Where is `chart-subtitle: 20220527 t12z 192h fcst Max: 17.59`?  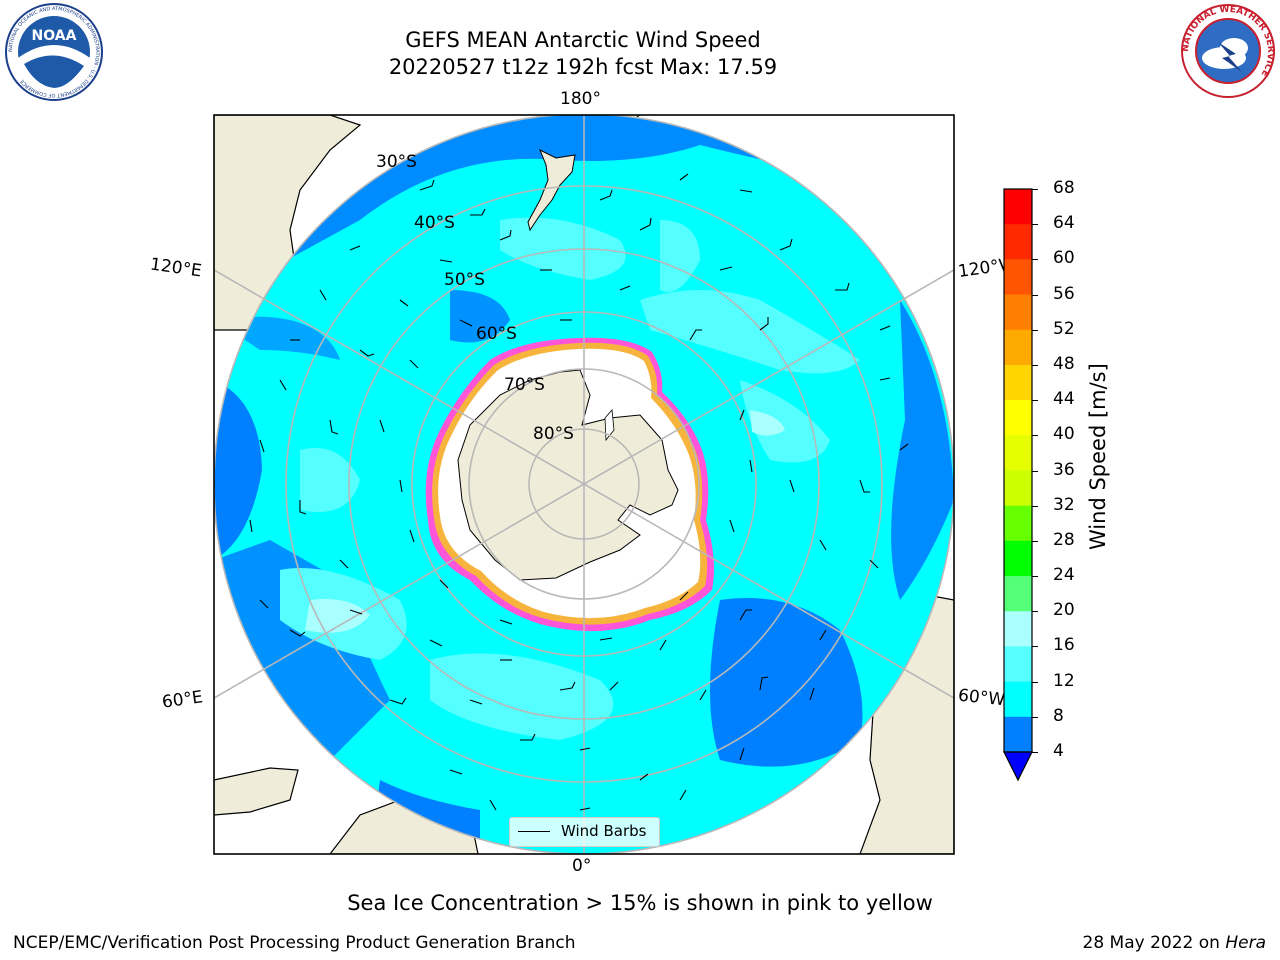 chart-subtitle: 20220527 t12z 192h fcst Max: 17.59 is located at coordinates (583, 67).